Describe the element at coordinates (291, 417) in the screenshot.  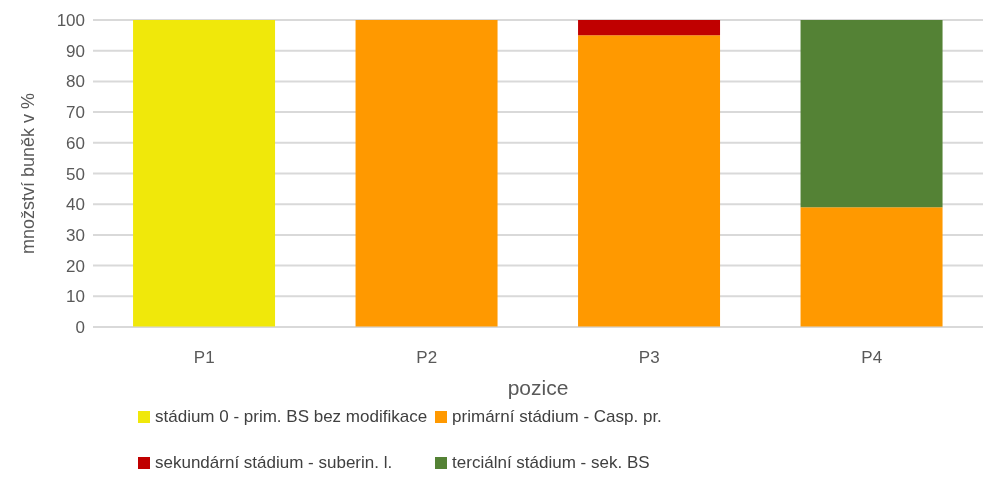
I see `legend-label: stádium 0 - prim. BS bez modifikace` at that location.